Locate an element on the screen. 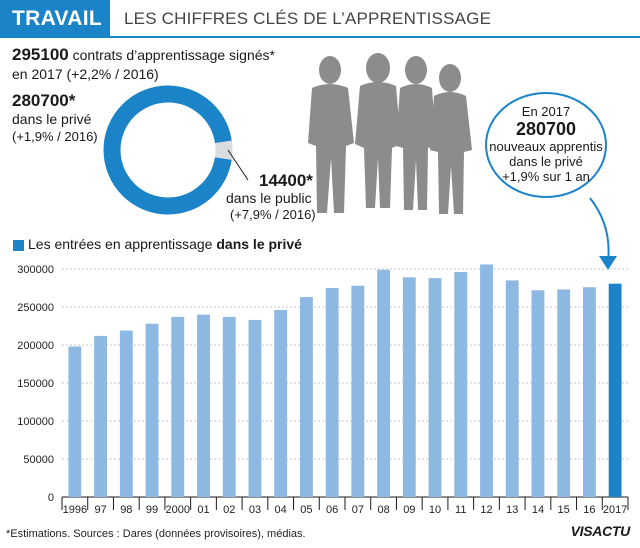  x-tick-label: 07 is located at coordinates (358, 510).